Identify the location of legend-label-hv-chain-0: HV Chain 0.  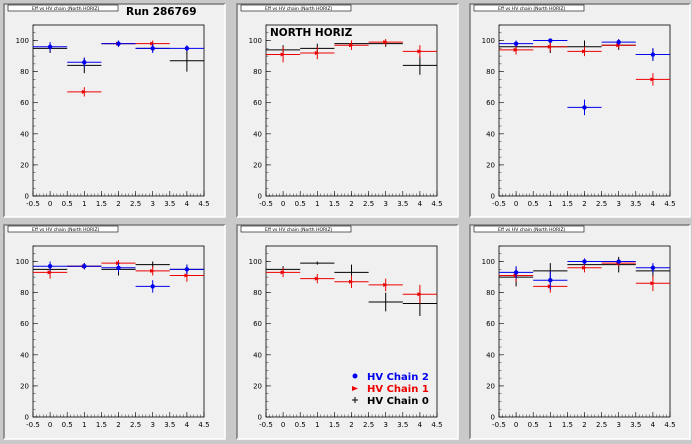
(398, 401).